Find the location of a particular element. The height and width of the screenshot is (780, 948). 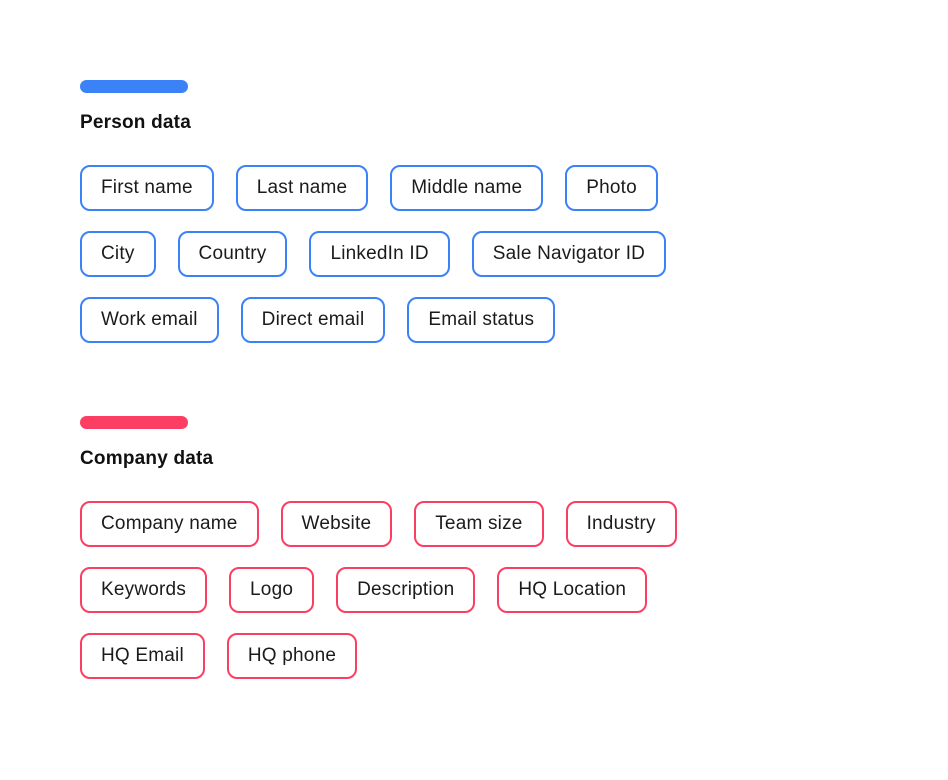

chip-row: Work email Direct email Email status is located at coordinates (514, 320).